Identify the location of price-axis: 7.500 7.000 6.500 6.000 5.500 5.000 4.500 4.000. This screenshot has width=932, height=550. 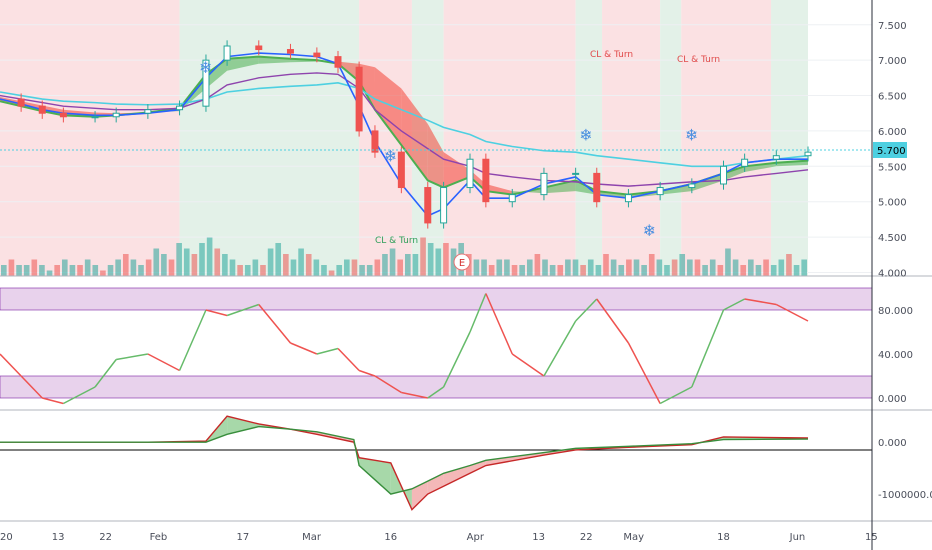
(892, 150).